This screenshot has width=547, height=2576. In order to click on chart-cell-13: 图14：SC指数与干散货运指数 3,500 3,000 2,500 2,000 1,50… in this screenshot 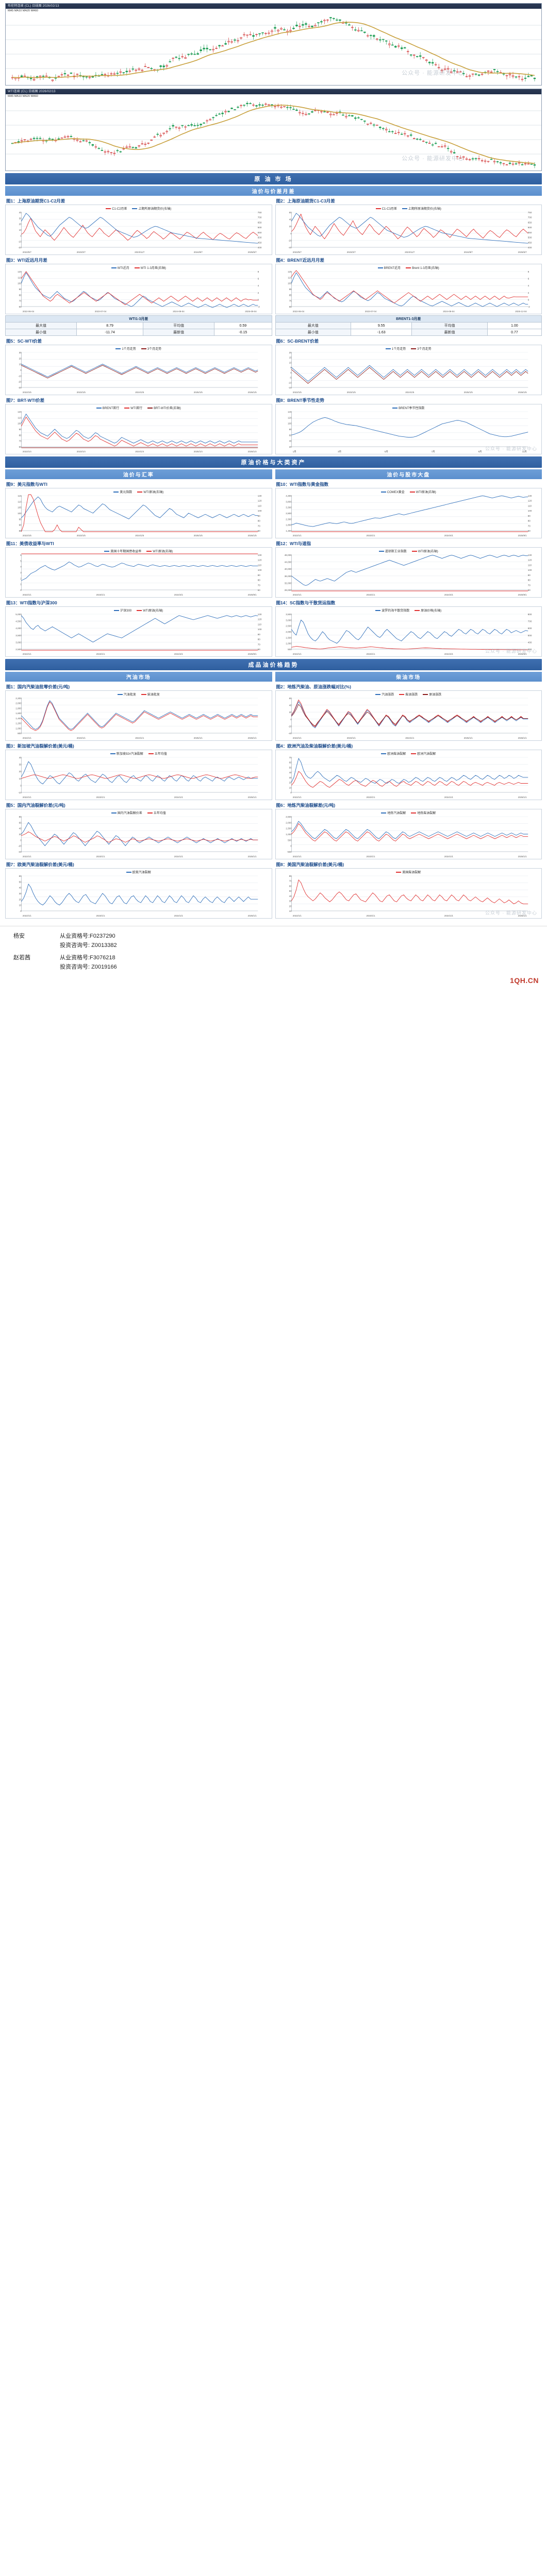, I will do `click(409, 628)`.